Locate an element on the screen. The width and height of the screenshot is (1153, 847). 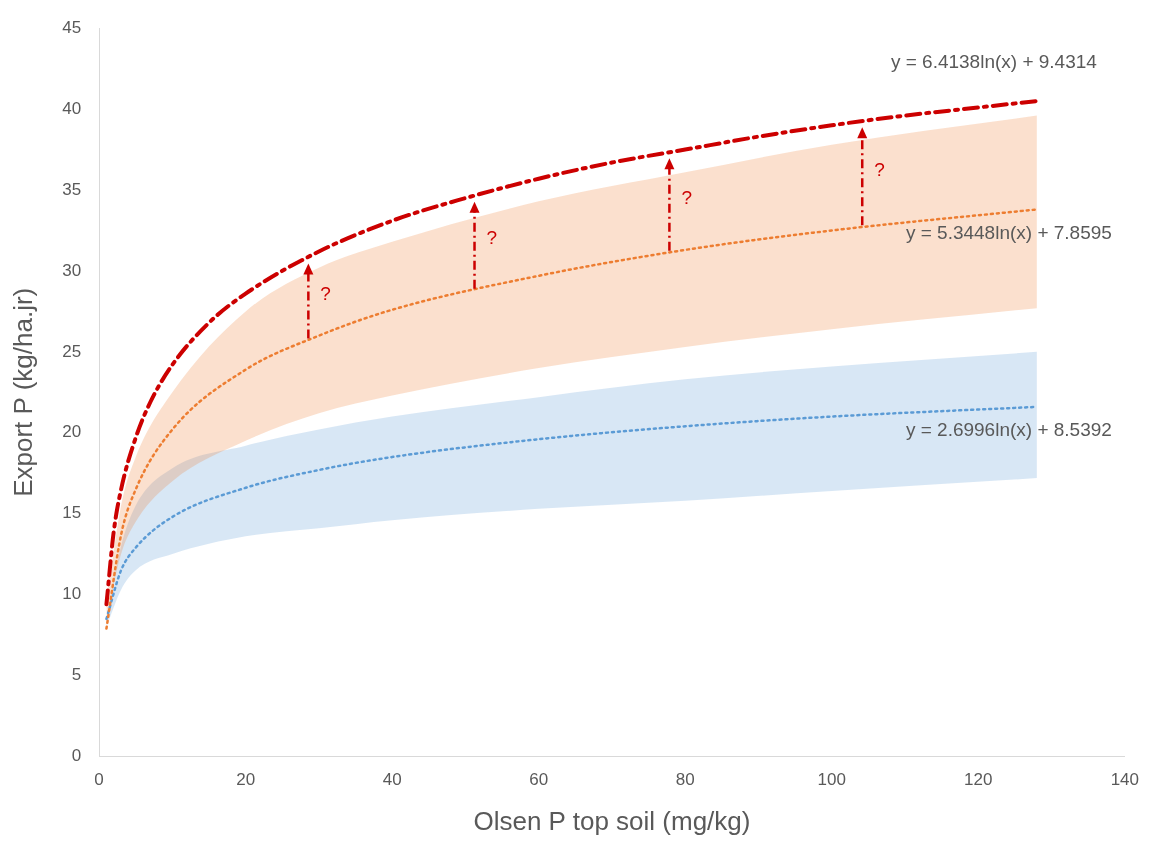
x-tick-label: 80 is located at coordinates (685, 780).